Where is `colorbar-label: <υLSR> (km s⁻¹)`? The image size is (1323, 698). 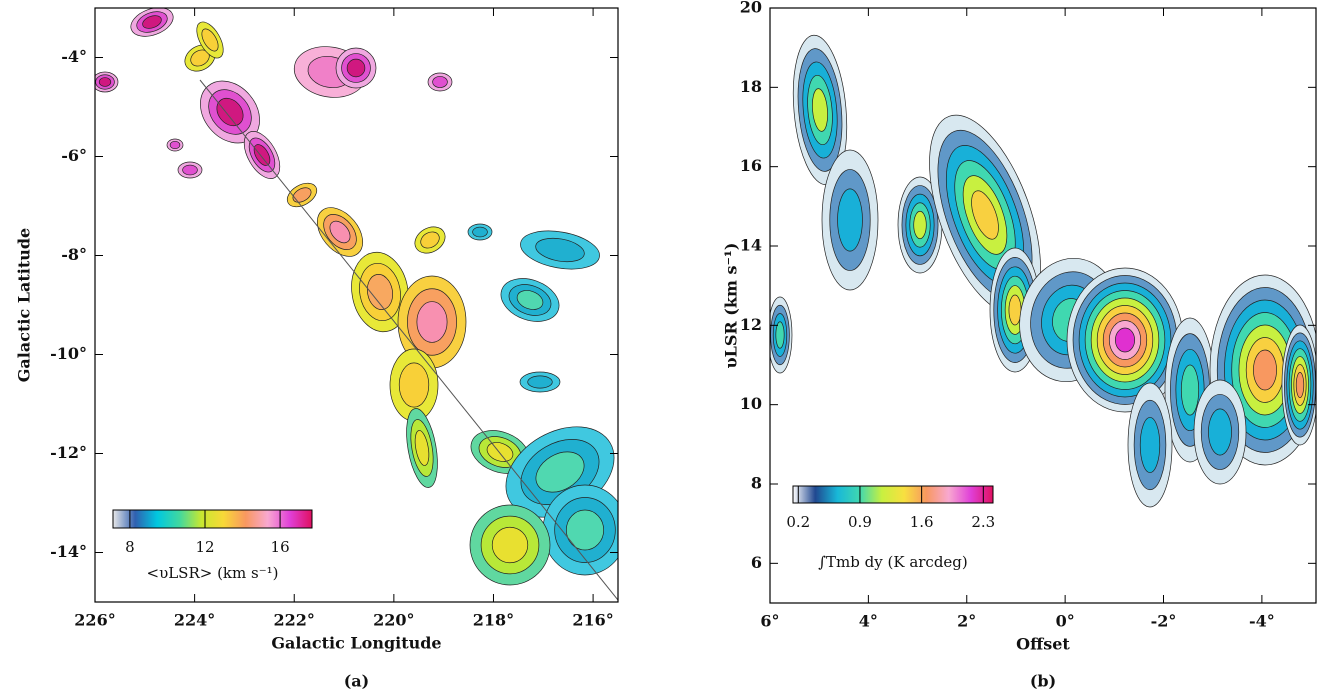 colorbar-label: <υLSR> (km s⁻¹) is located at coordinates (213, 573).